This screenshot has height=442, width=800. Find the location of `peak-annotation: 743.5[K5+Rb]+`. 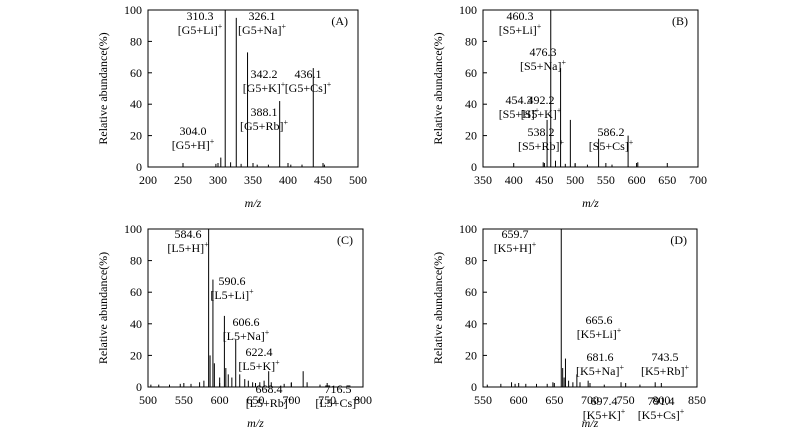

peak-annotation: 743.5[K5+Rb]+ is located at coordinates (665, 364).